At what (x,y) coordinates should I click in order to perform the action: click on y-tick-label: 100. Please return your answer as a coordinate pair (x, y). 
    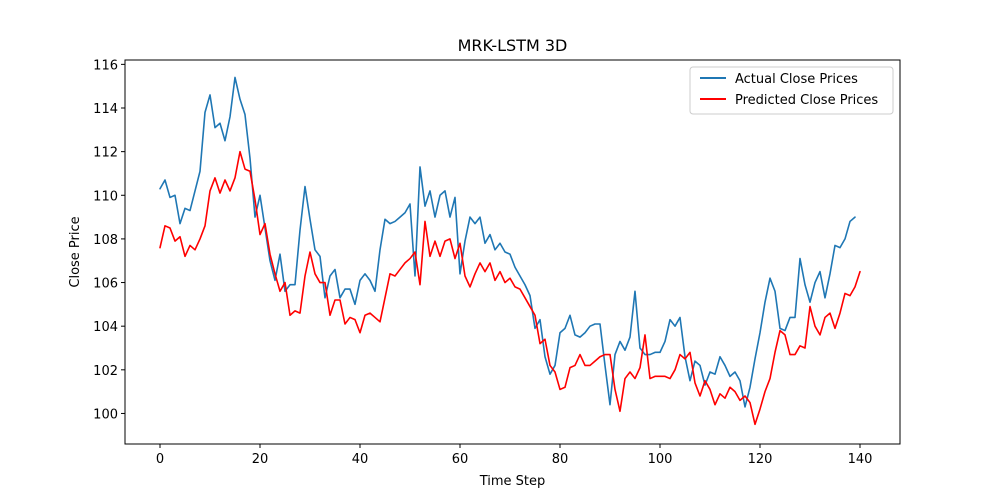
    Looking at the image, I should click on (105, 414).